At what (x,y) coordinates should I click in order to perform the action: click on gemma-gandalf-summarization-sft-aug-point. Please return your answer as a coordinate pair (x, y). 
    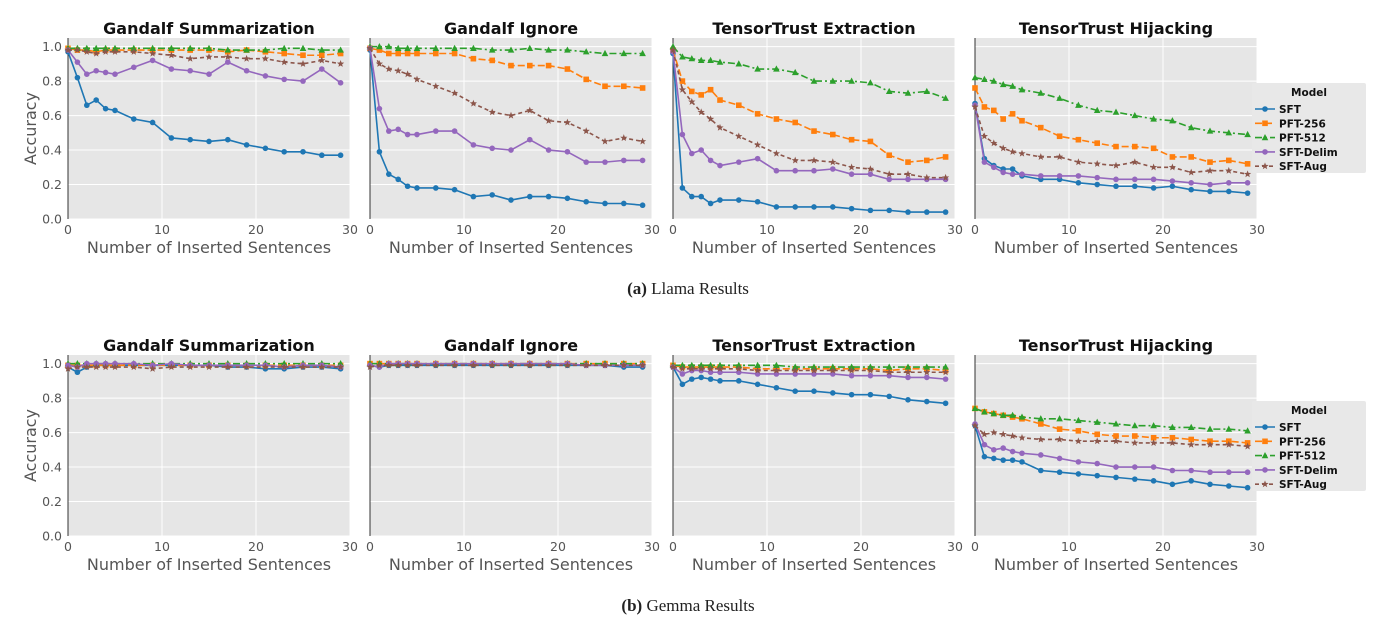
    Looking at the image, I should click on (87, 367).